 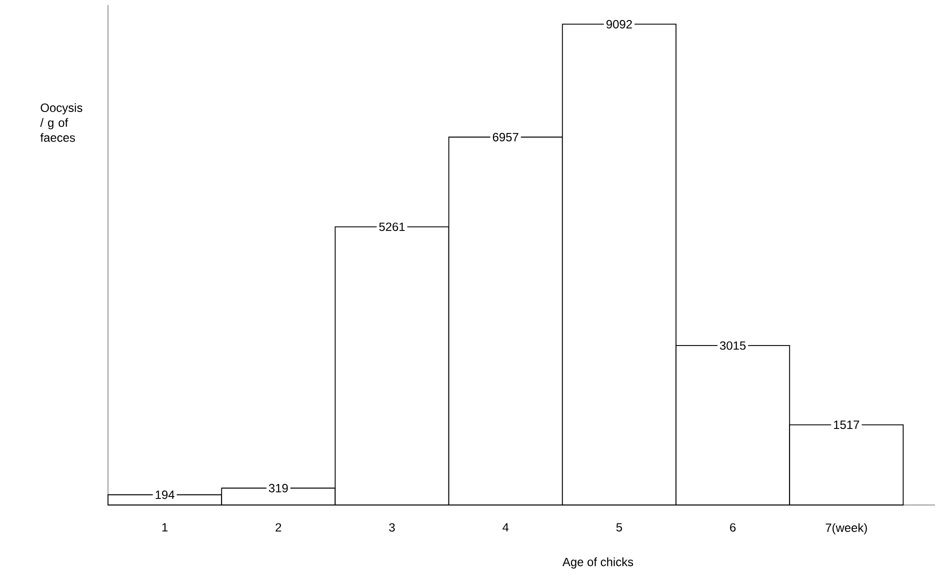 I want to click on data-label: 6957, so click(x=505, y=137).